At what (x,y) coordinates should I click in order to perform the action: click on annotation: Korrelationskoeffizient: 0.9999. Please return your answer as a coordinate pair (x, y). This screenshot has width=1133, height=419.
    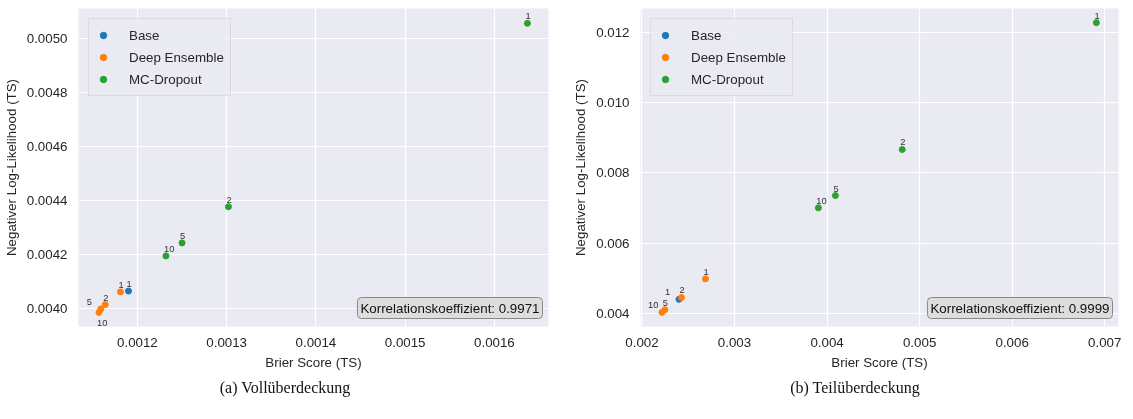
    Looking at the image, I should click on (1020, 308).